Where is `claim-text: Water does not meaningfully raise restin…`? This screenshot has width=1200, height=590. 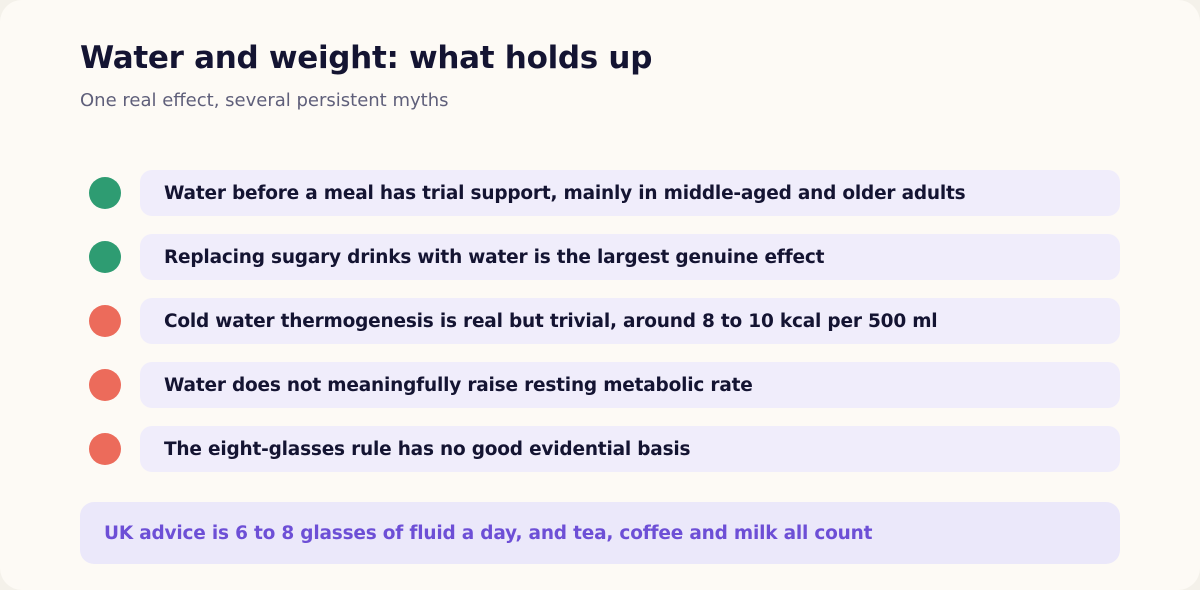
claim-text: Water does not meaningfully raise restin… is located at coordinates (458, 385).